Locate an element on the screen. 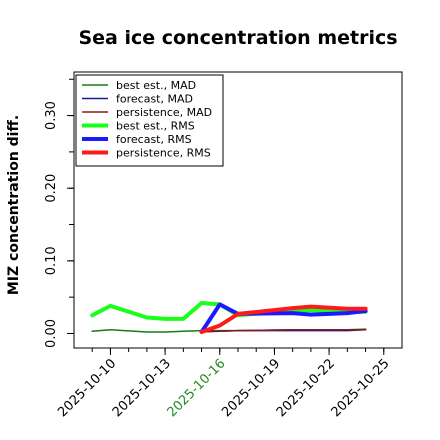  y-tick-label: 0.00 is located at coordinates (51, 333).